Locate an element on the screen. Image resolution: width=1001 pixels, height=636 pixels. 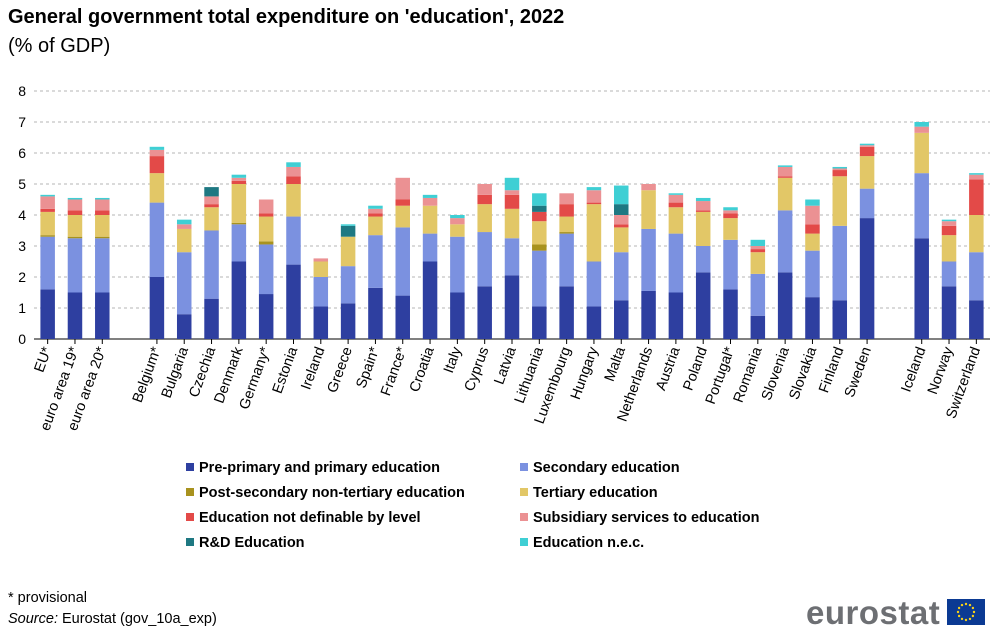
y-tick-label: 8 is located at coordinates (22, 91).